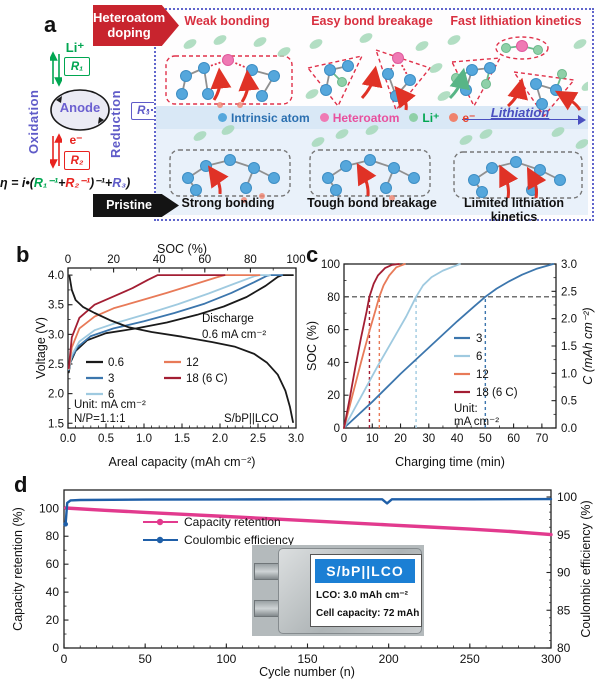  I want to click on banner-pristine-label: Pristine, so click(129, 204).